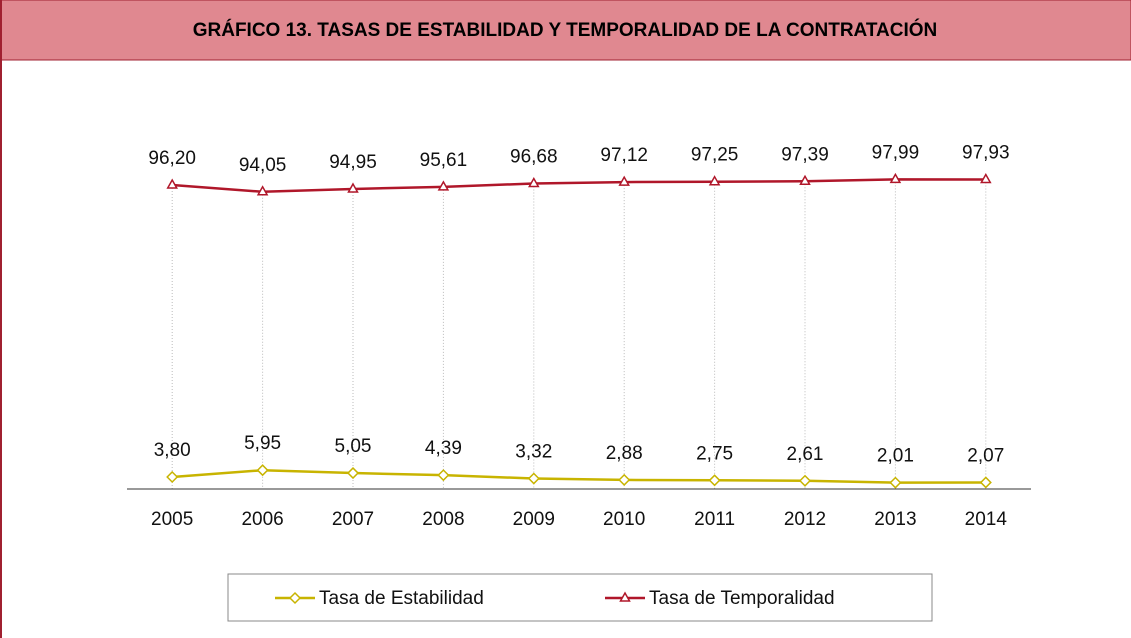 Image resolution: width=1131 pixels, height=638 pixels. I want to click on data-label: 97,39, so click(805, 154).